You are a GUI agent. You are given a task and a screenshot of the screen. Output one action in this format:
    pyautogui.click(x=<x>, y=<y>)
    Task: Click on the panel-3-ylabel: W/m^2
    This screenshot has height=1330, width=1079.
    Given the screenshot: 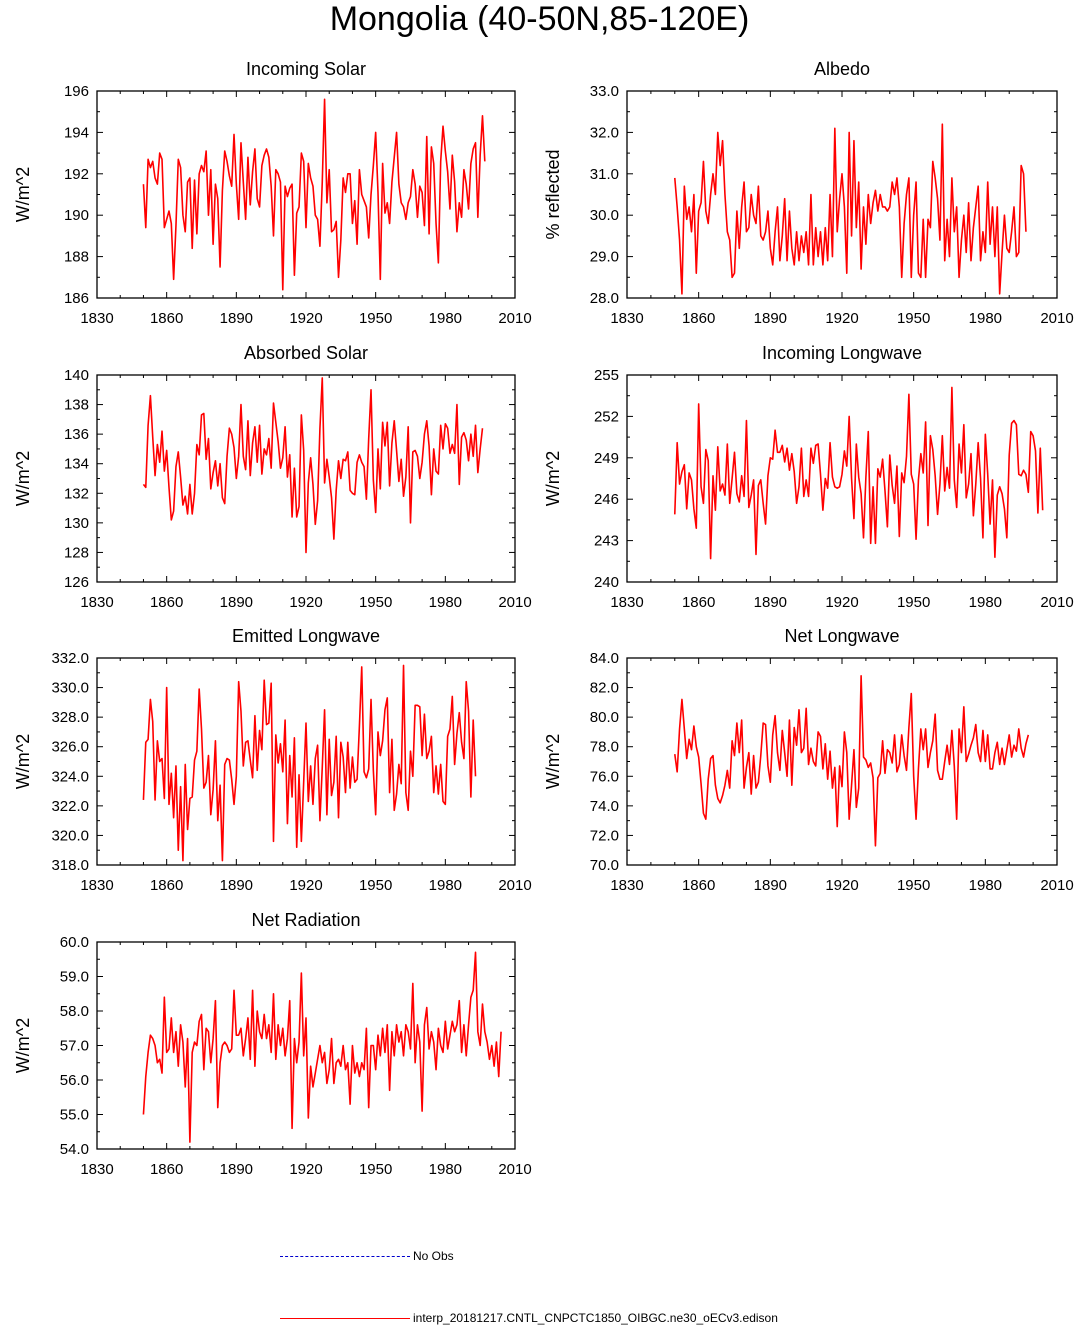 What is the action you would take?
    pyautogui.click(x=23, y=478)
    